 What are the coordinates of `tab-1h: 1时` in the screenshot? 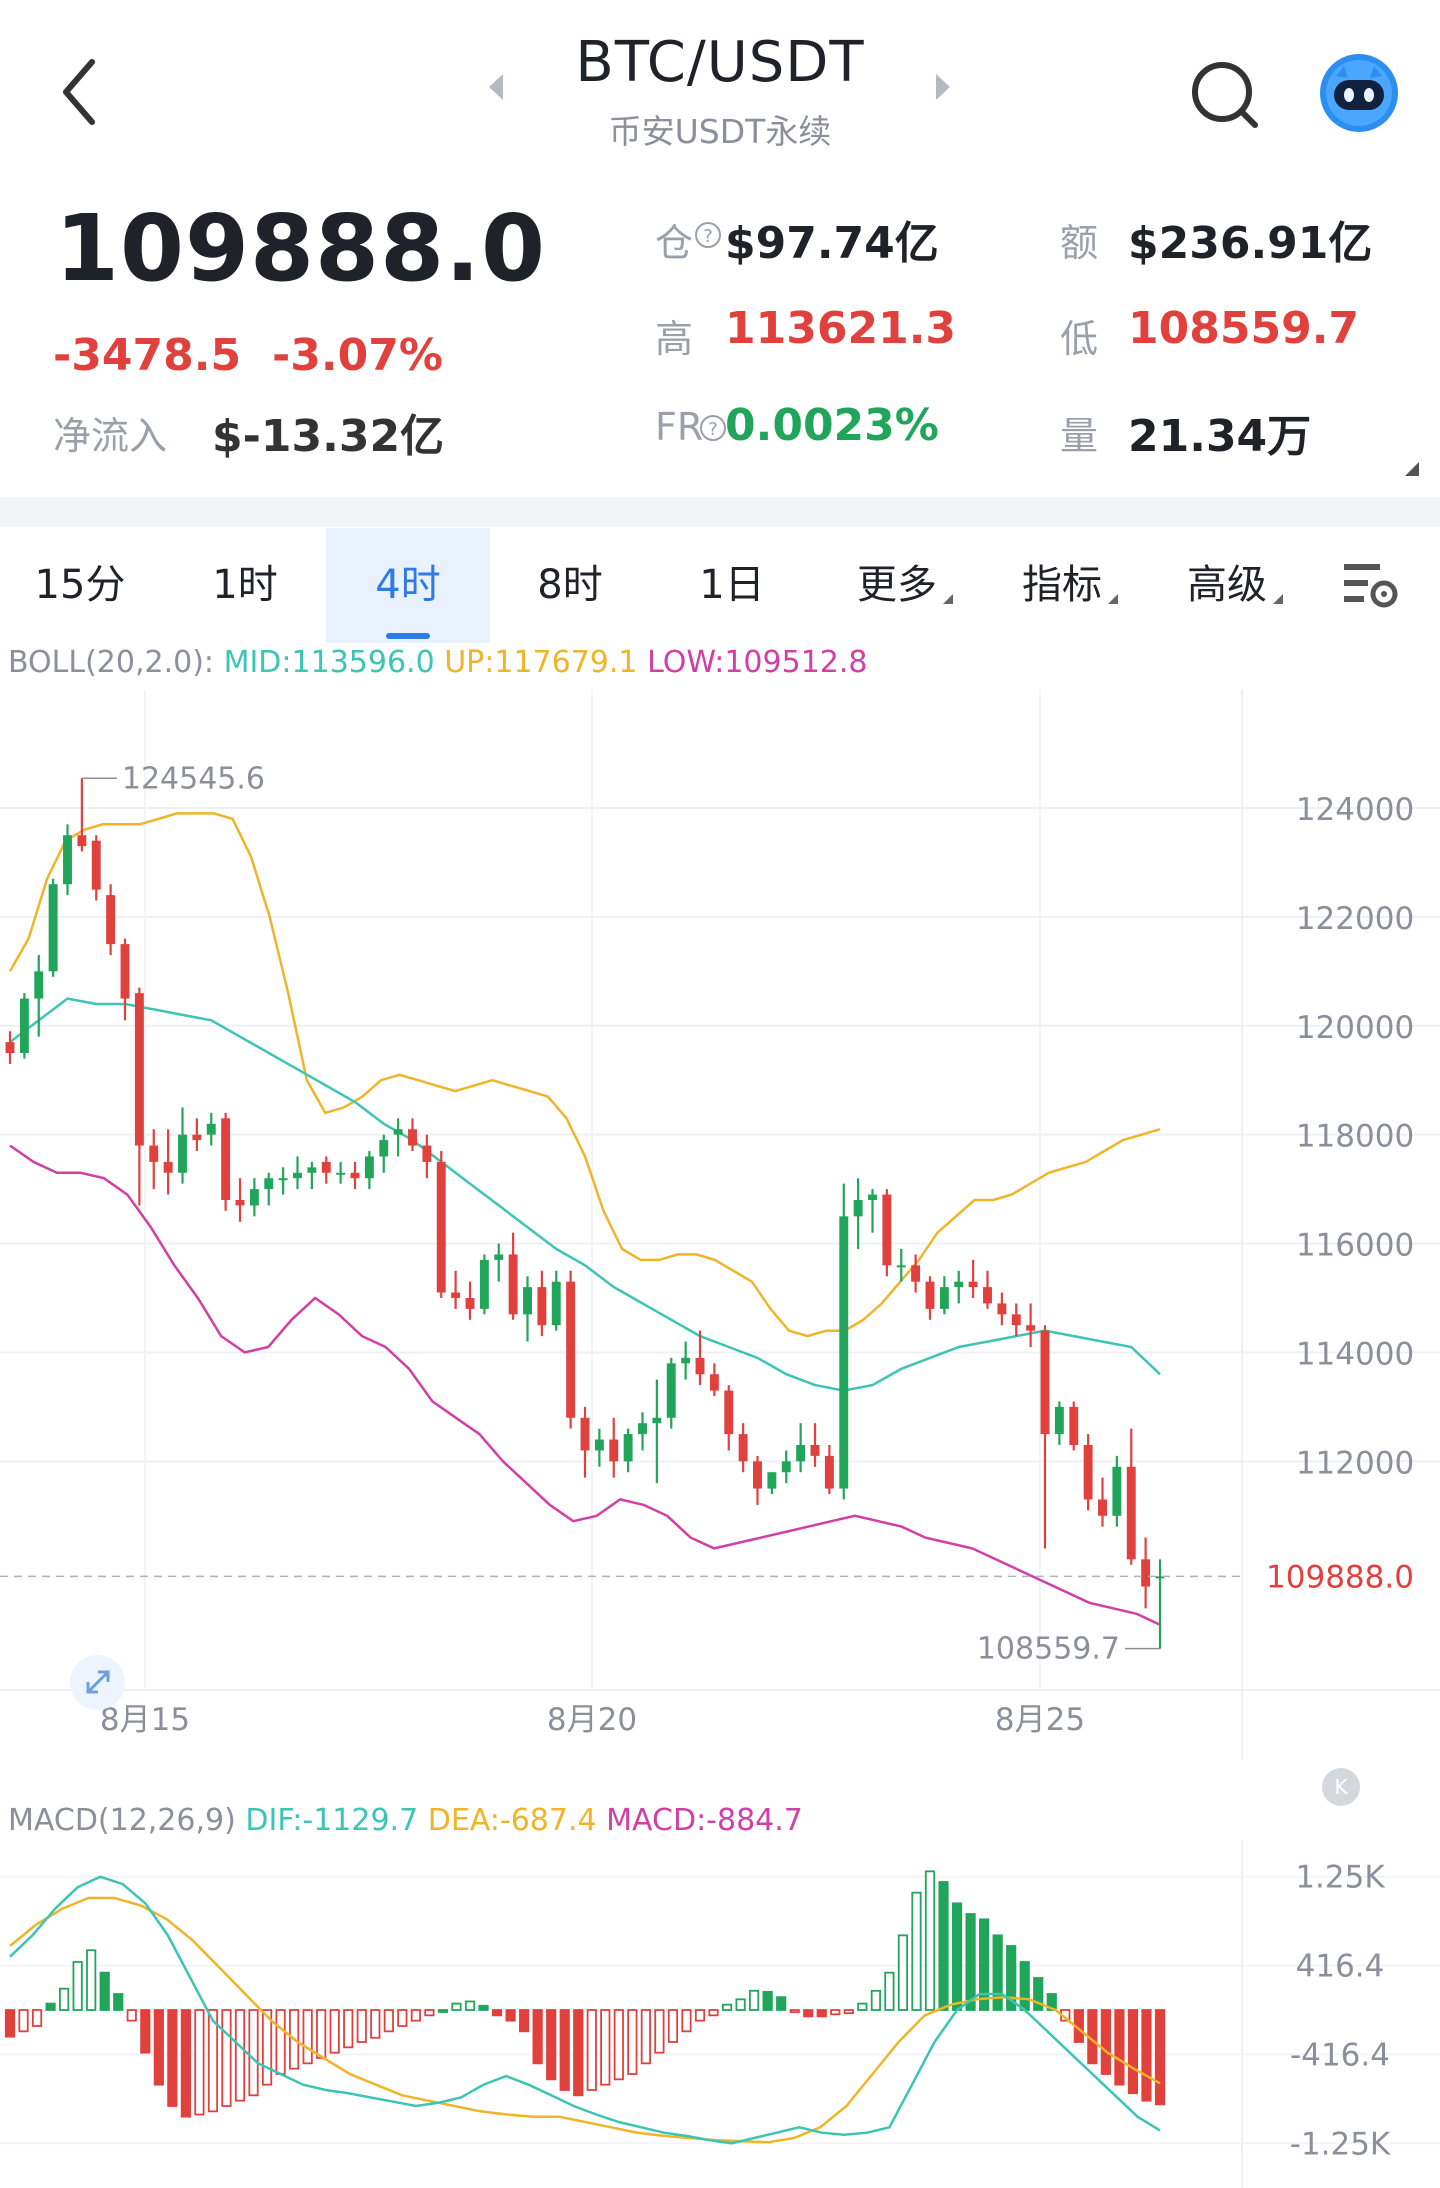 It's located at (245, 585).